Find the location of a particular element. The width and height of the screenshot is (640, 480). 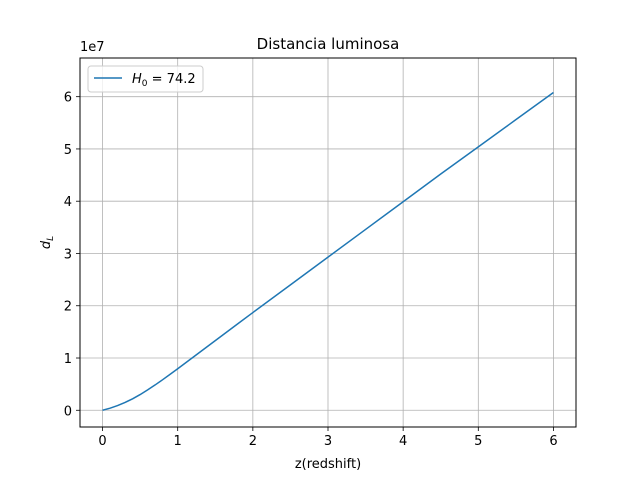

legend-box is located at coordinates (145, 79).